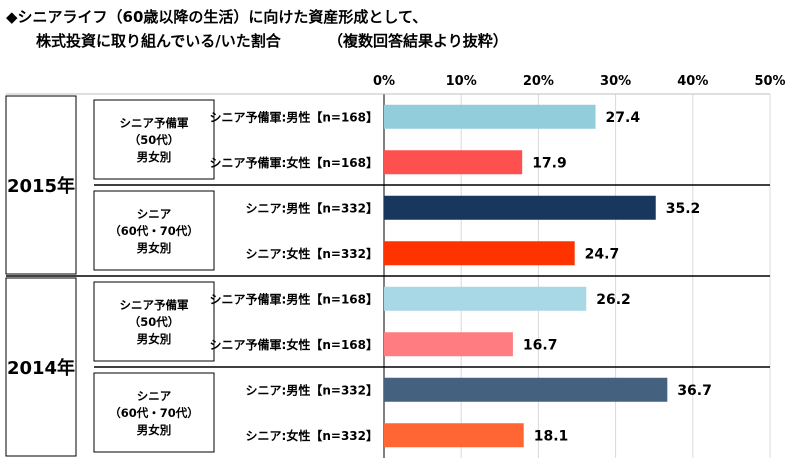 This screenshot has height=466, width=800. I want to click on year-label: 2015年, so click(41, 186).